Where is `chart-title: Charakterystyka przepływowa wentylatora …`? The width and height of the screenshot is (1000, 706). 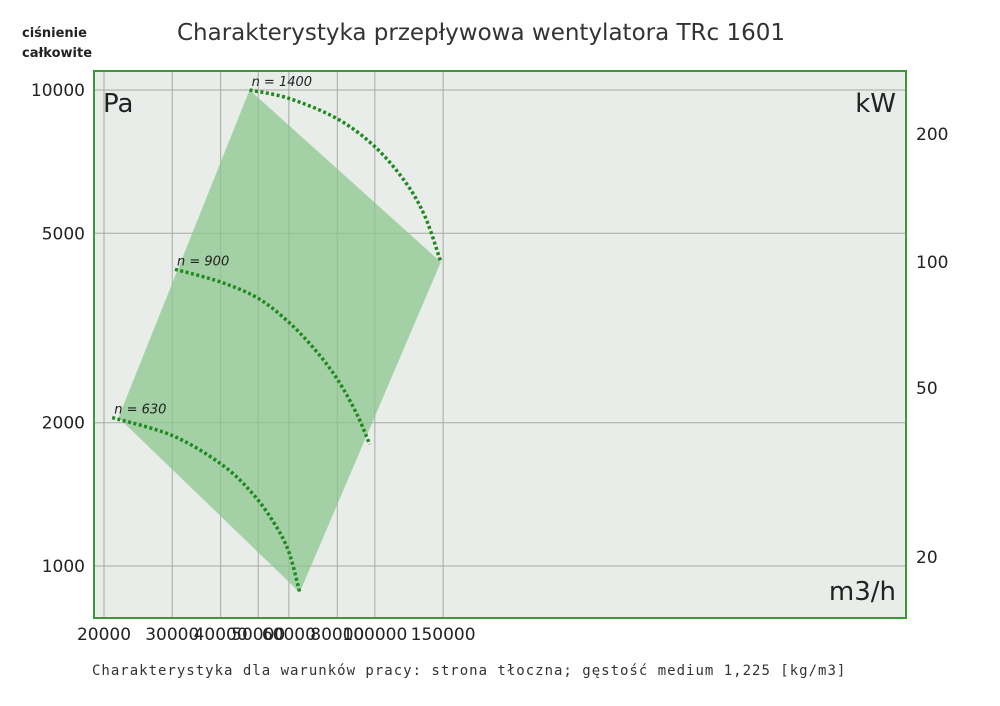 chart-title: Charakterystyka przepływowa wentylatora … is located at coordinates (481, 33).